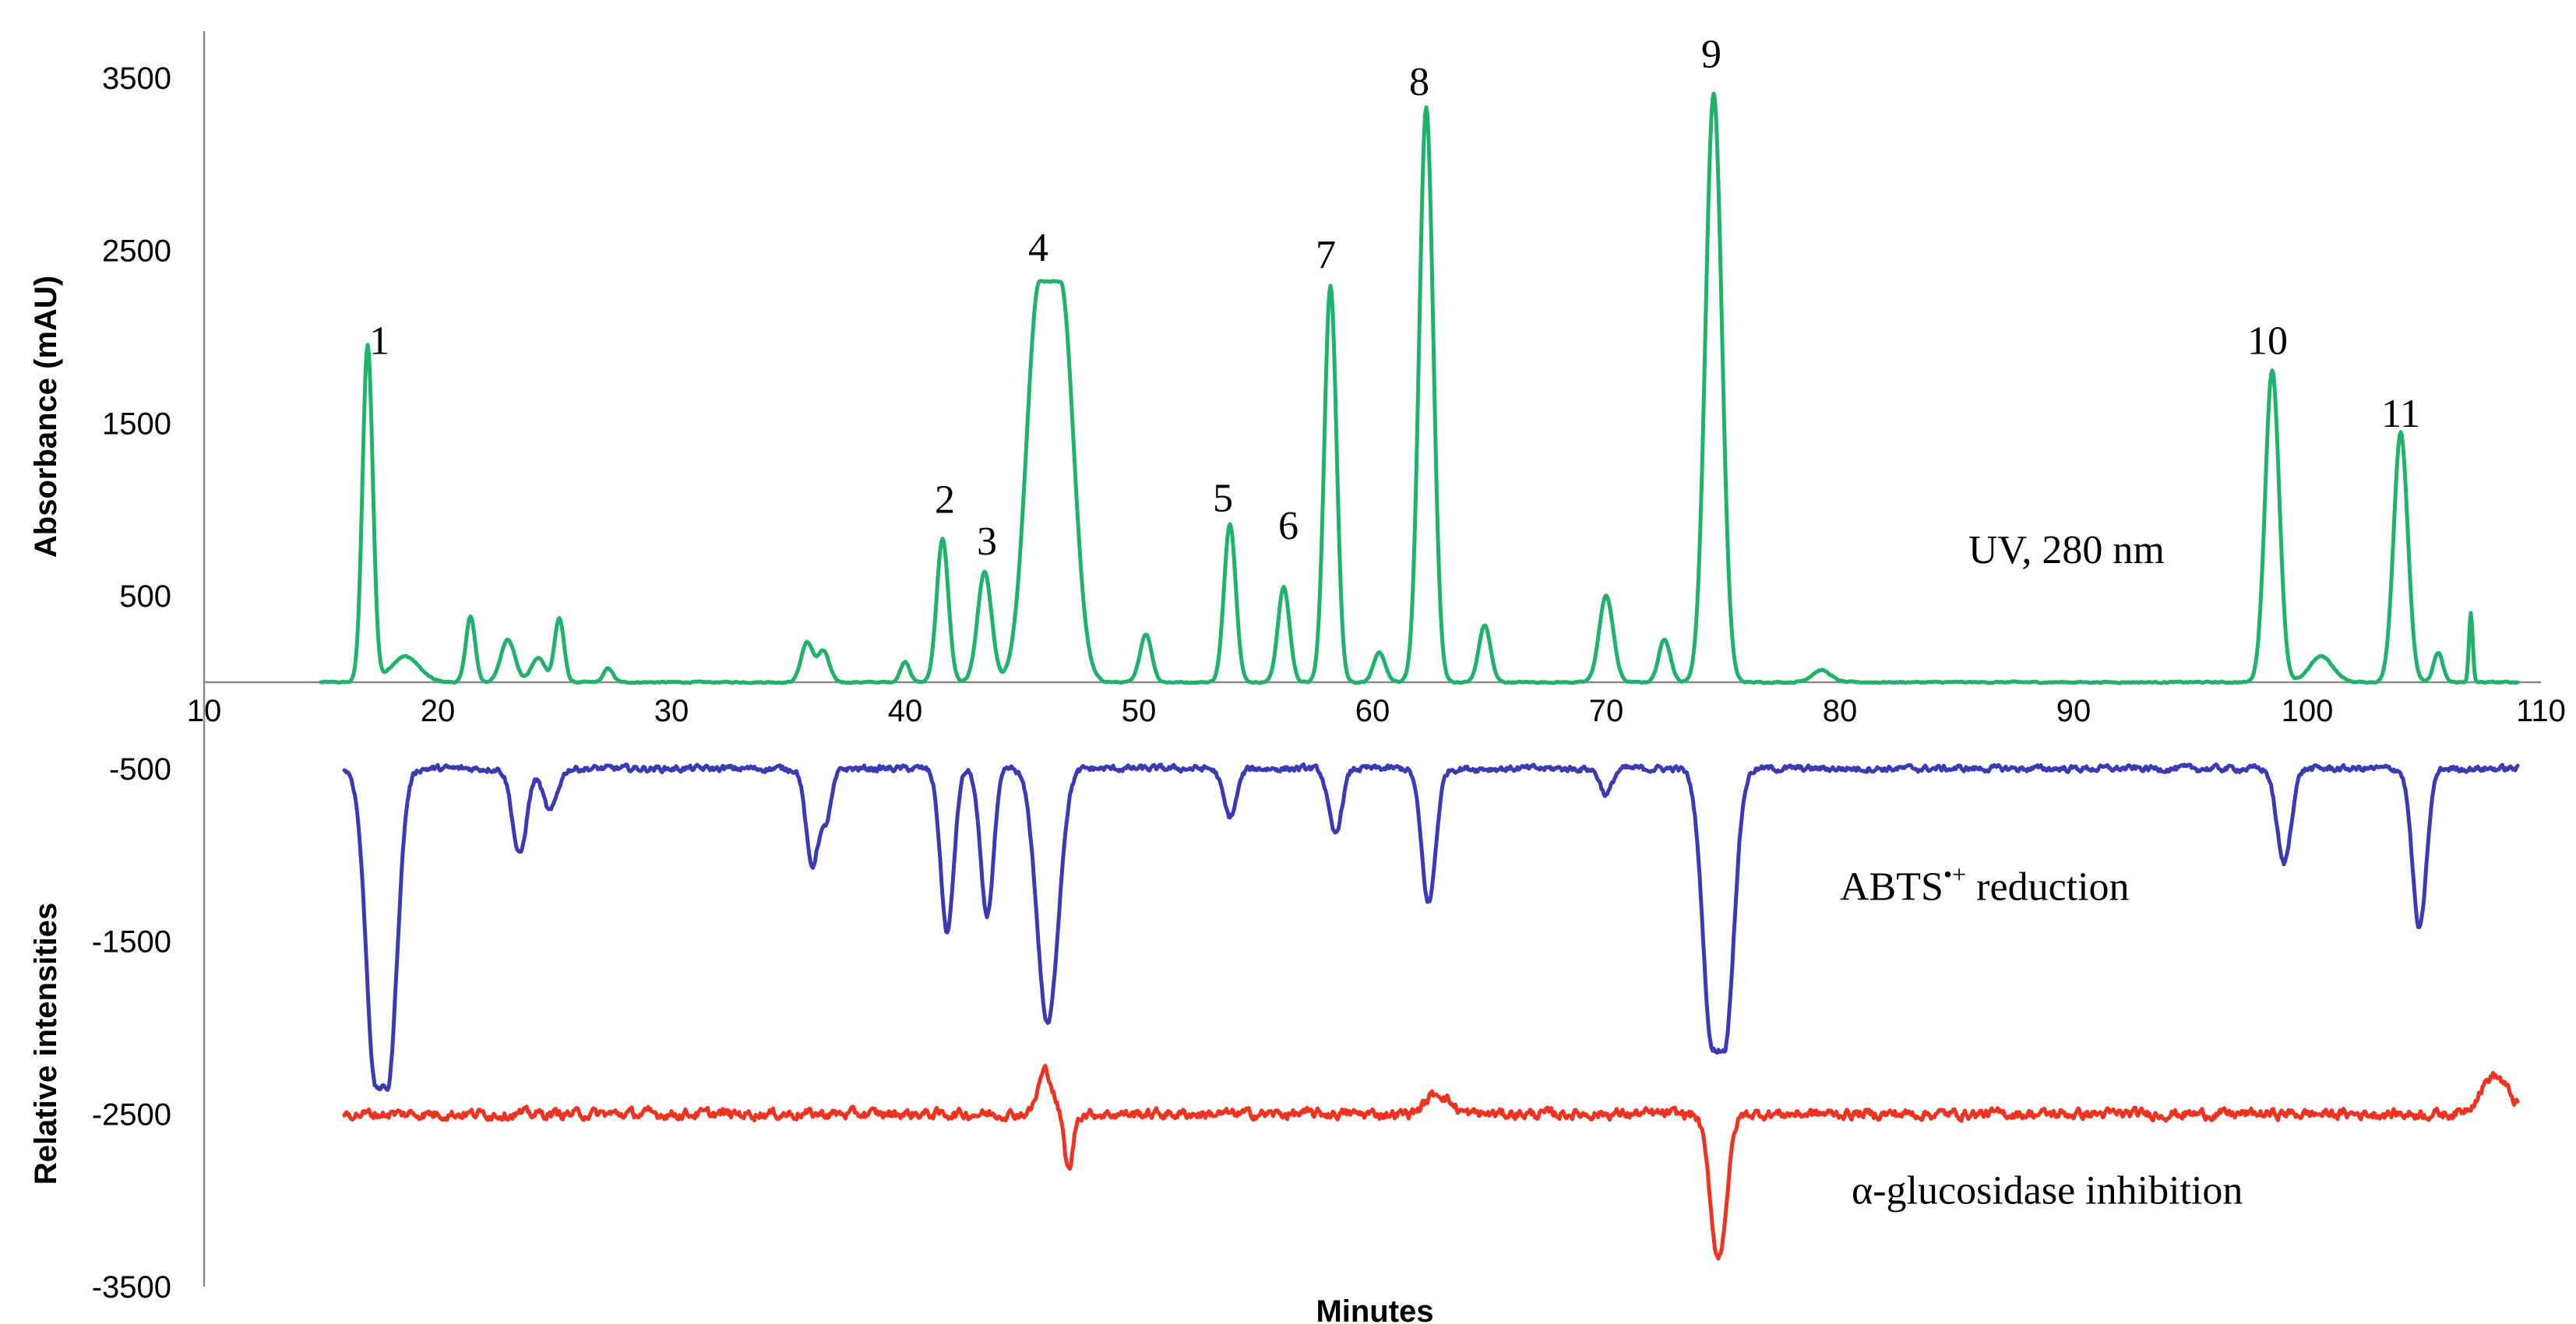  I want to click on y-tick-label: 1500, so click(136, 424).